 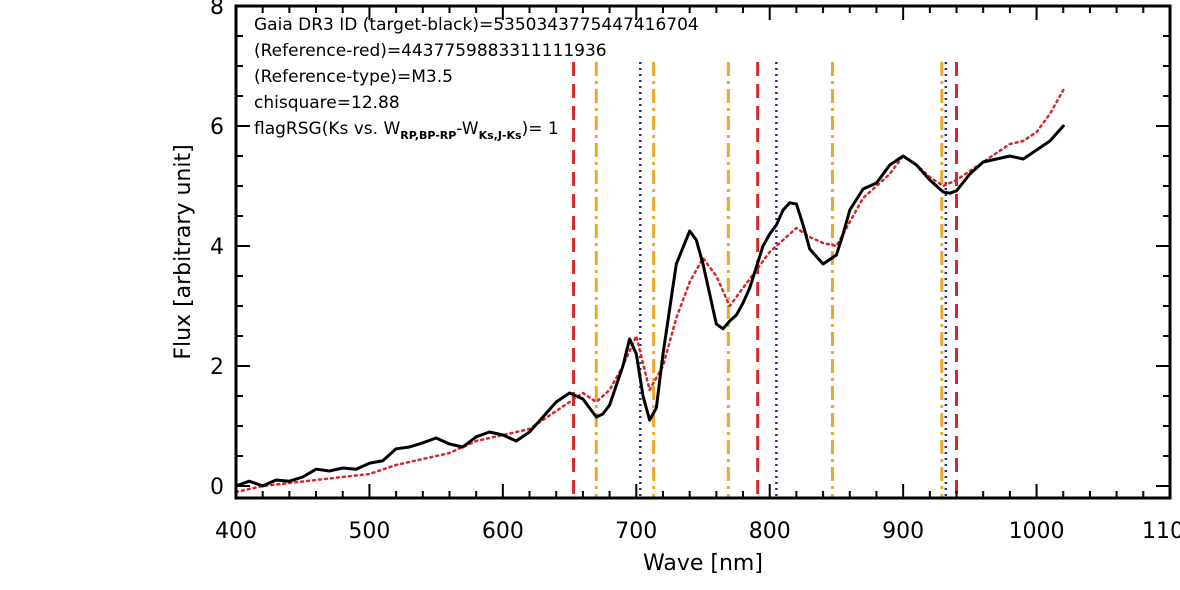 I want to click on flag-mid: -W, so click(x=467, y=129).